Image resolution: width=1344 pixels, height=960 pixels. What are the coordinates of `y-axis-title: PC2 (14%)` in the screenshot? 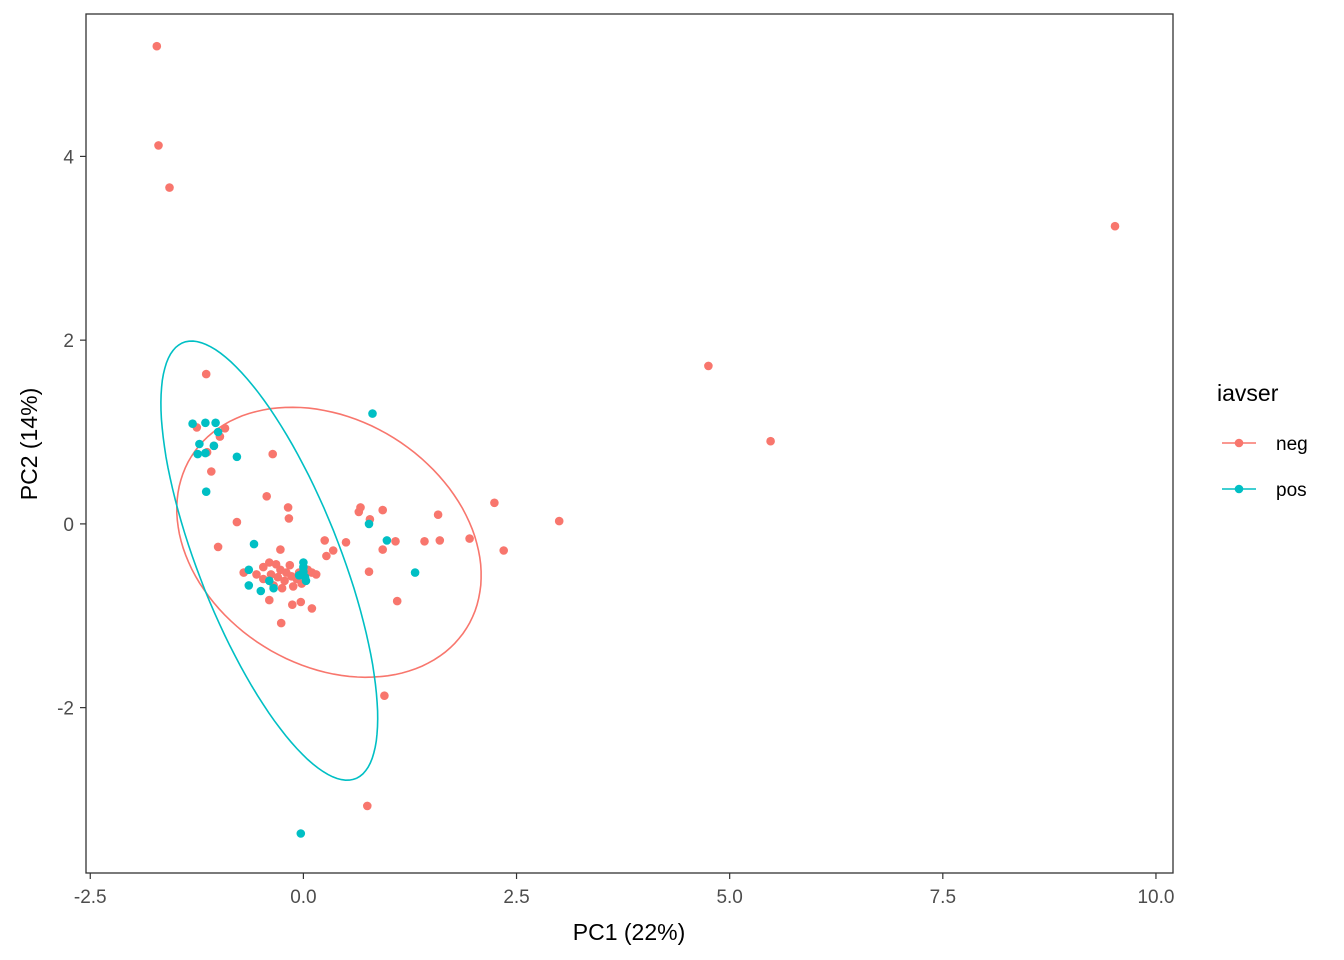 It's located at (29, 444).